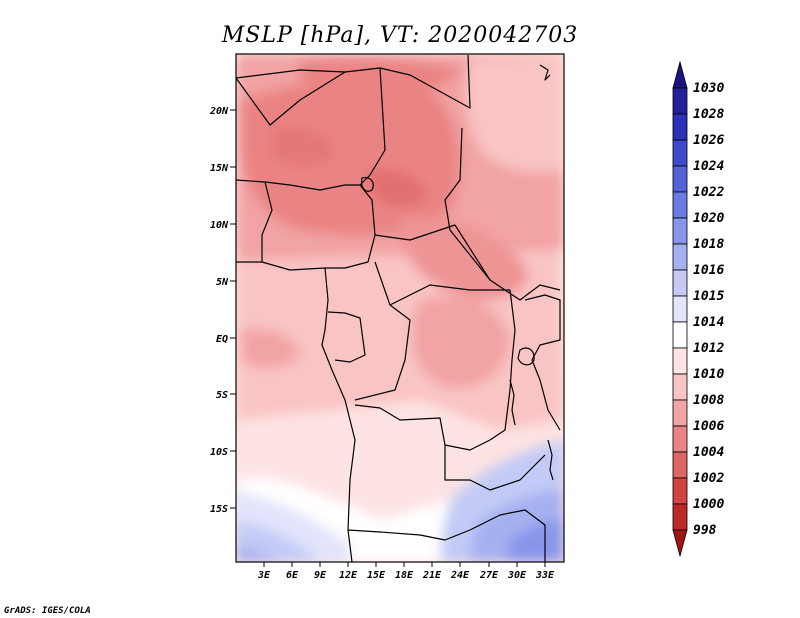  What do you see at coordinates (708, 270) in the screenshot?
I see `colorbar-label: 1016` at bounding box center [708, 270].